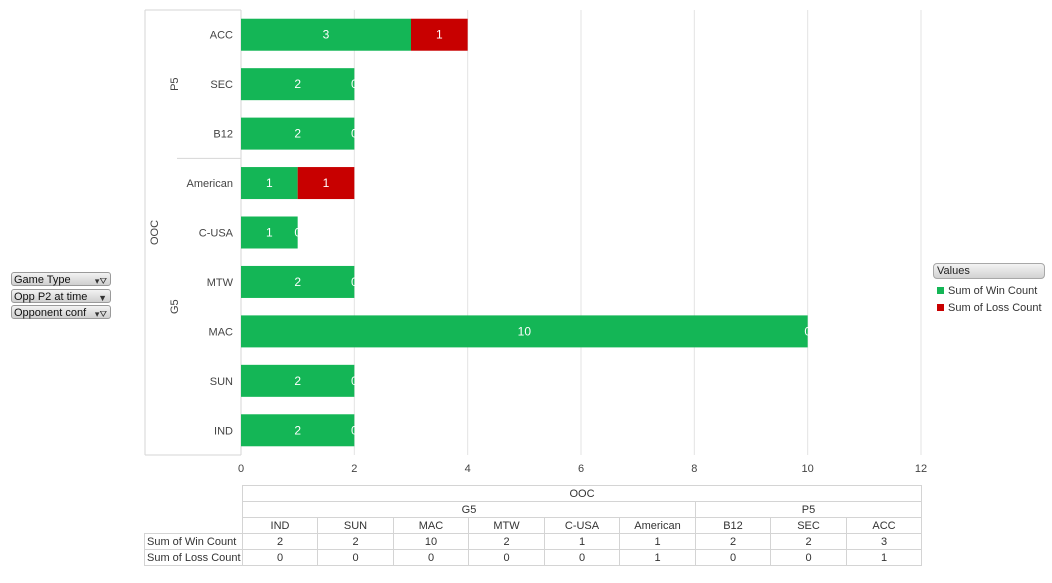  What do you see at coordinates (216, 234) in the screenshot?
I see `y-tick-label: C-USA` at bounding box center [216, 234].